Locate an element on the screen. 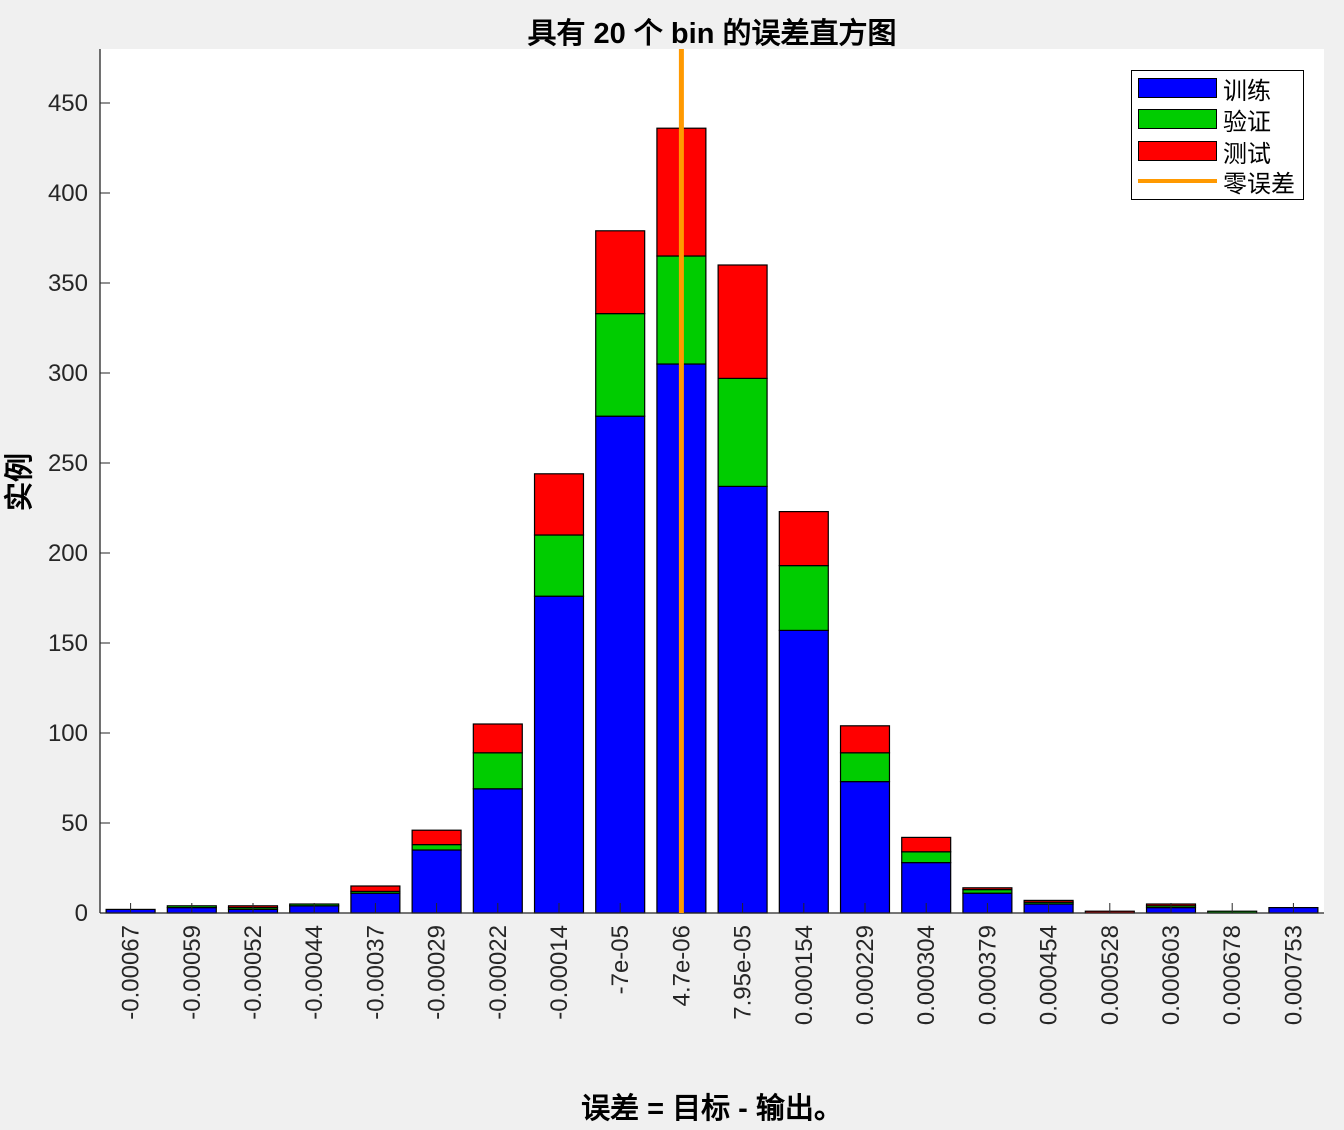  x-tick-label: -0.00037 is located at coordinates (375, 972).